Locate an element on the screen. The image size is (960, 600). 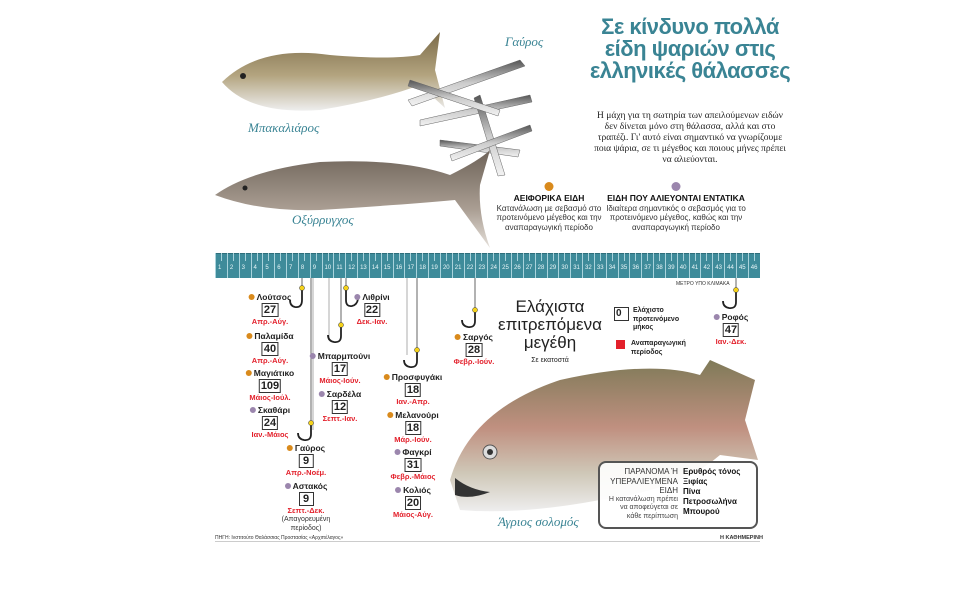
ruler-tick: 17 is located at coordinates (410, 265).